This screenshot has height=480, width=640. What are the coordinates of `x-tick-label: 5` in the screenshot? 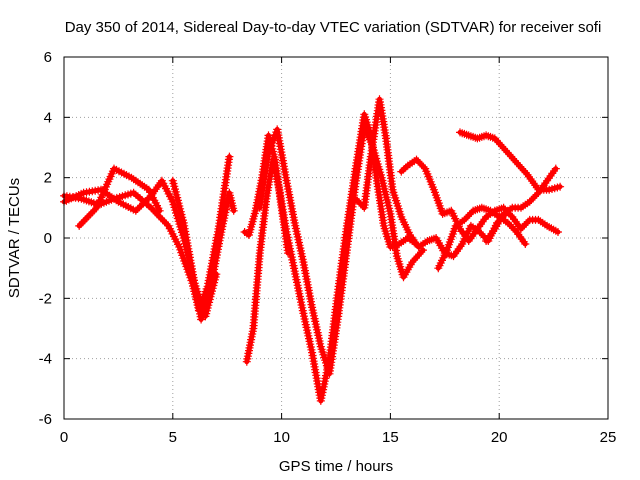 It's located at (173, 437).